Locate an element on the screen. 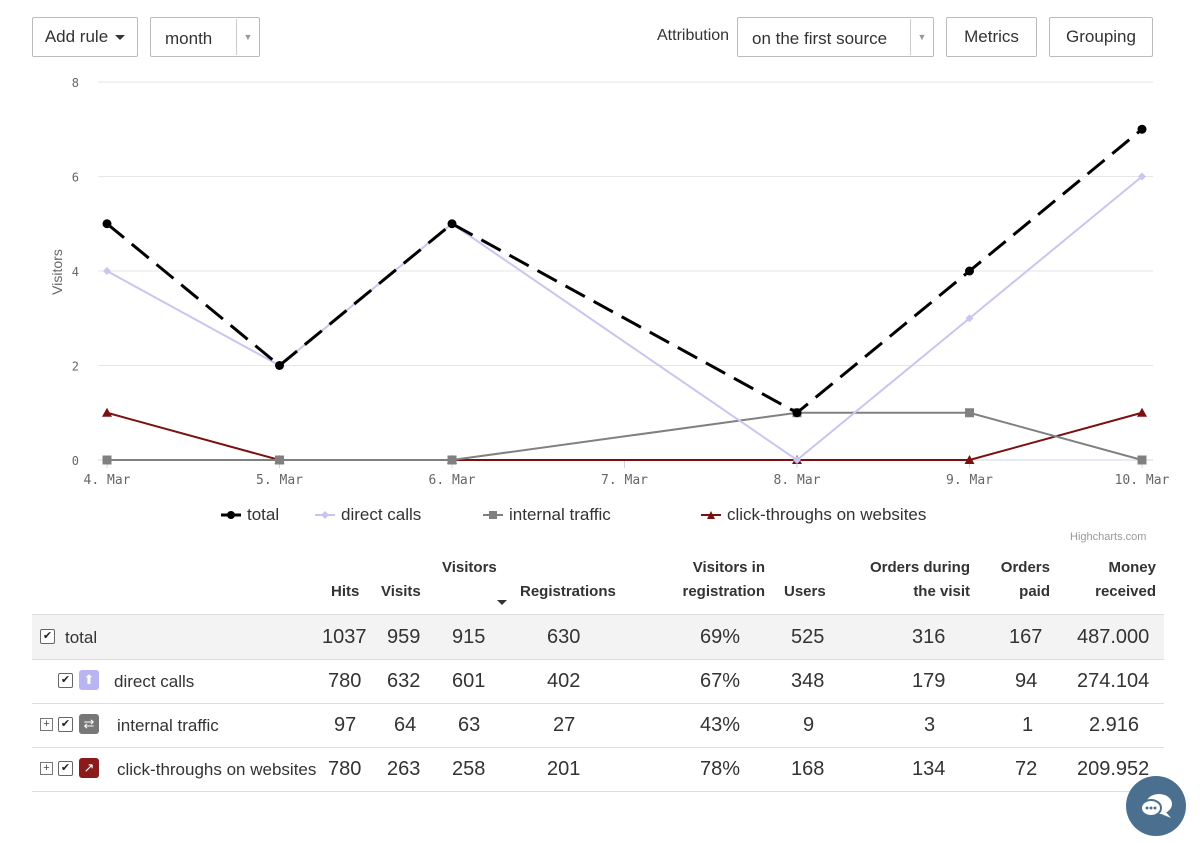 The width and height of the screenshot is (1200, 843). attribution-select: on the first source ▼ is located at coordinates (835, 37).